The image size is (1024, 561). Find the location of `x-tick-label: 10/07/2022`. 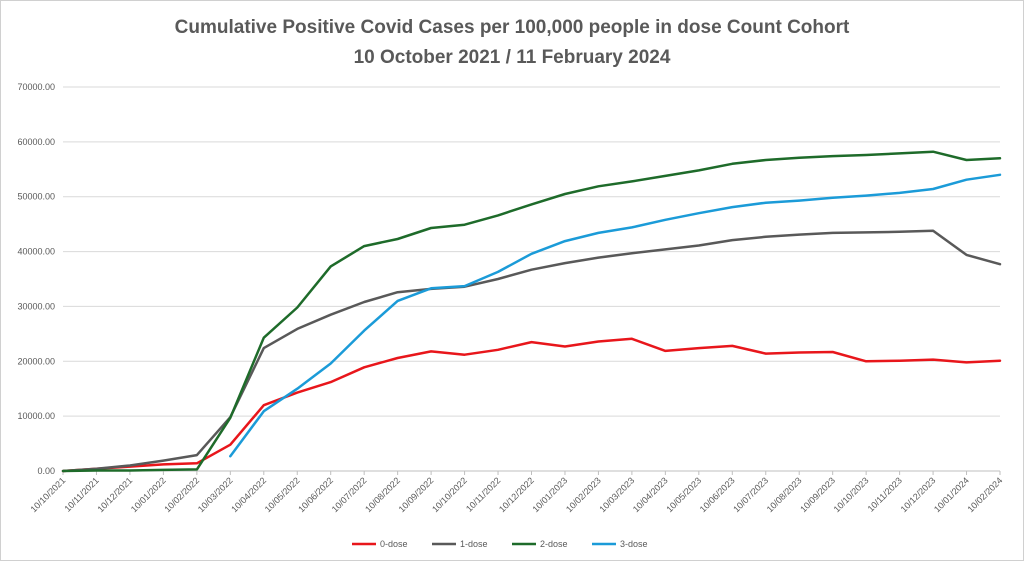

x-tick-label: 10/07/2022 is located at coordinates (349, 494).